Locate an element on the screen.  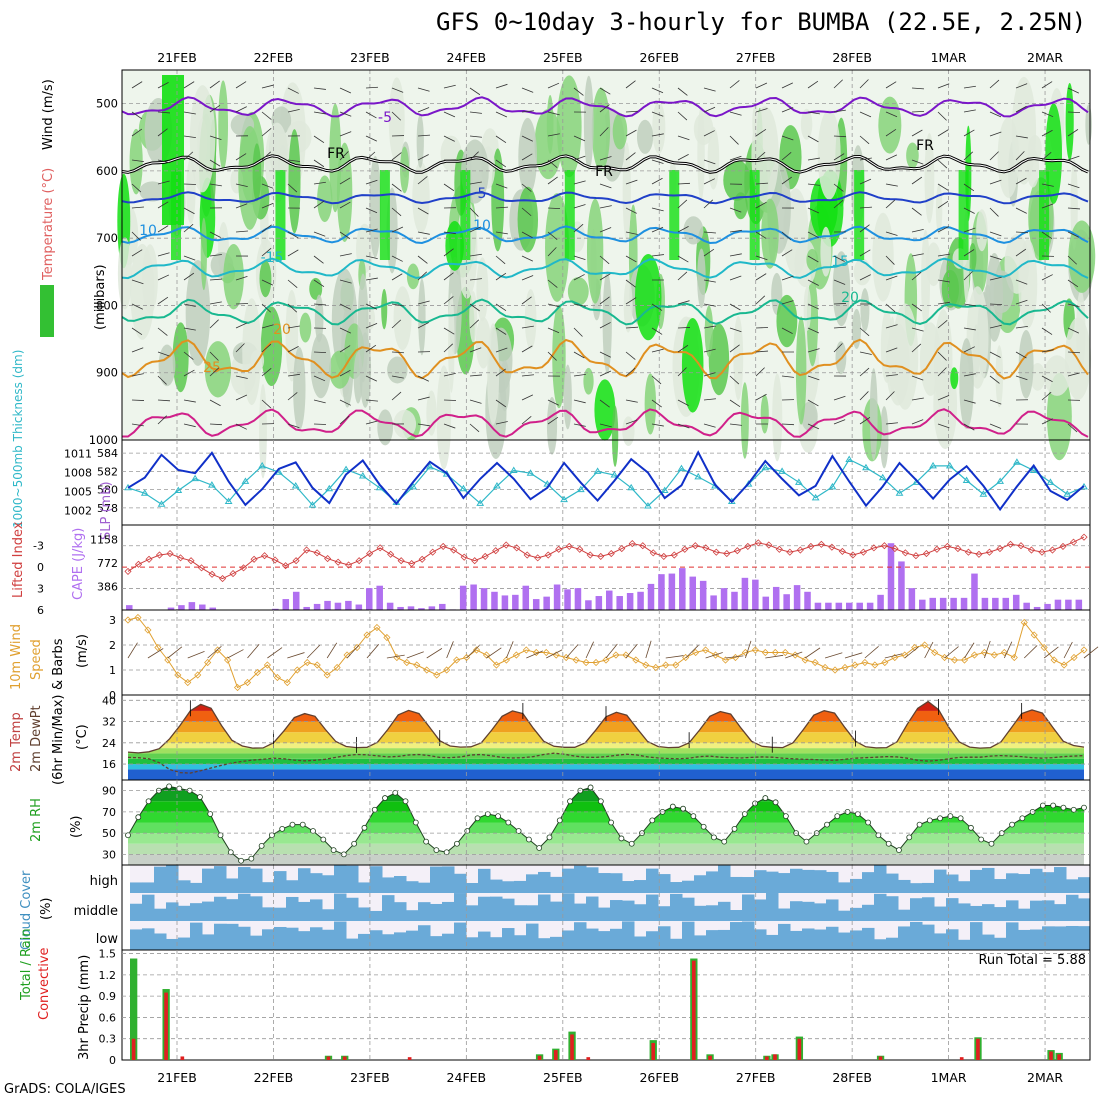
precip-ytick: 1.5 is located at coordinates (108, 954).